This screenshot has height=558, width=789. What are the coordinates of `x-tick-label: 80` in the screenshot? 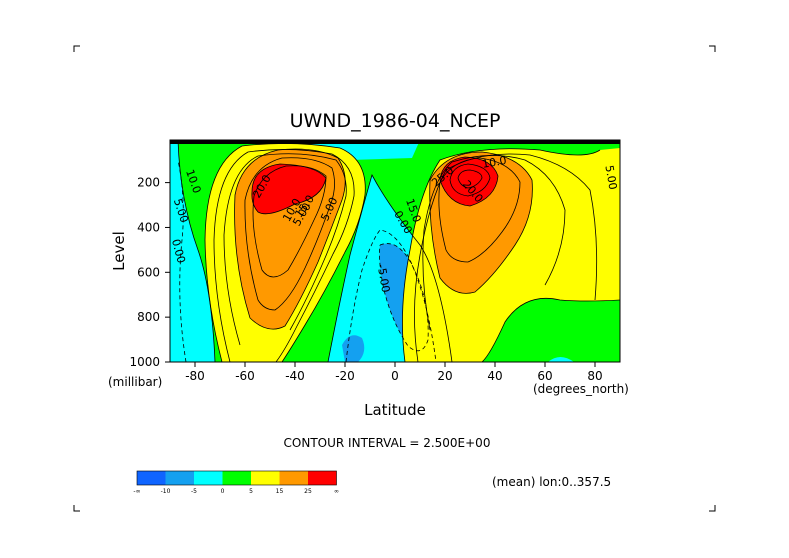 It's located at (594, 376).